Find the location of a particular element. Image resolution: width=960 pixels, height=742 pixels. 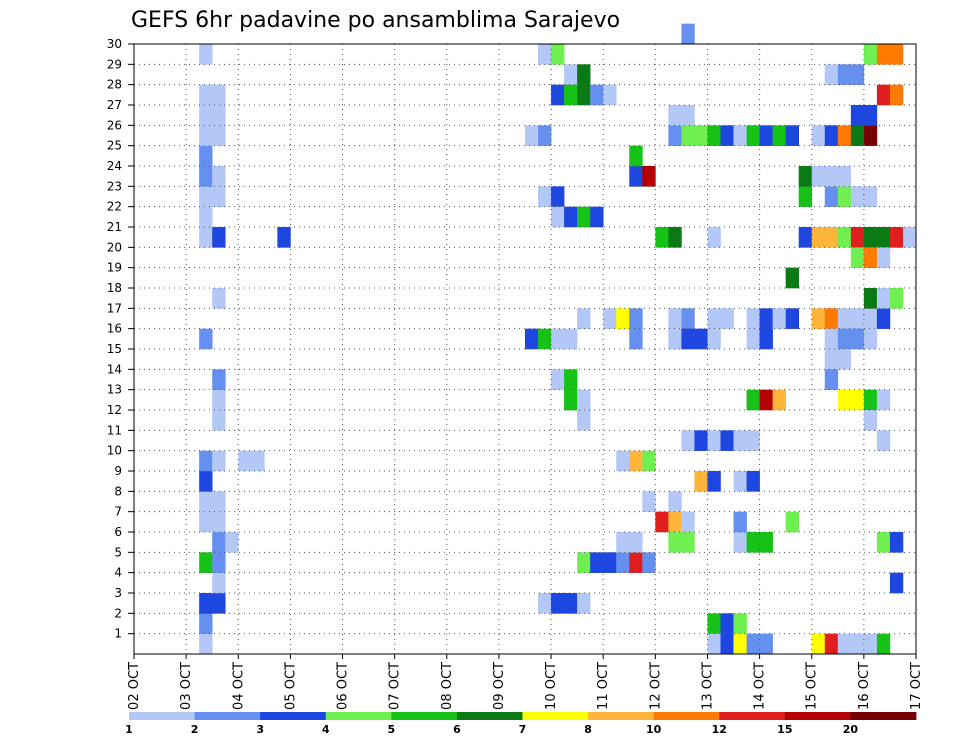

y-tick-label: 17 is located at coordinates (114, 308).